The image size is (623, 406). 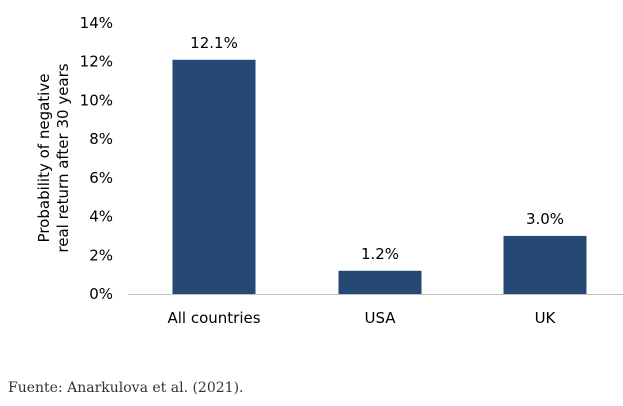 What do you see at coordinates (545, 219) in the screenshot?
I see `data-label: 3.0%` at bounding box center [545, 219].